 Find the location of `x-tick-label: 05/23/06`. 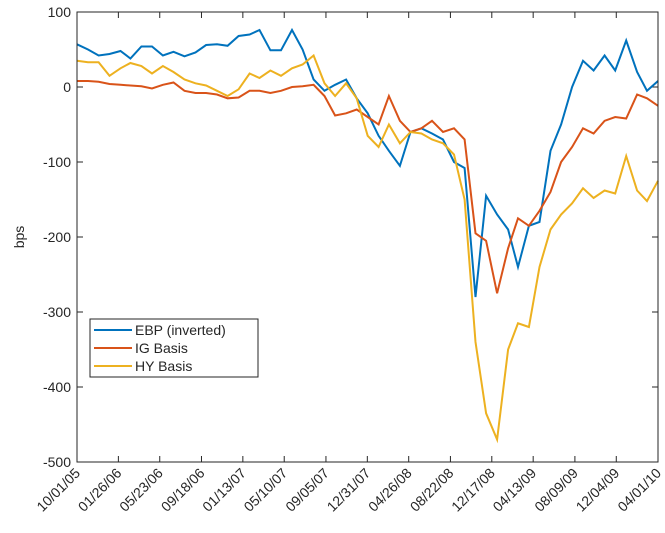

x-tick-label: 05/23/06 is located at coordinates (141, 490).